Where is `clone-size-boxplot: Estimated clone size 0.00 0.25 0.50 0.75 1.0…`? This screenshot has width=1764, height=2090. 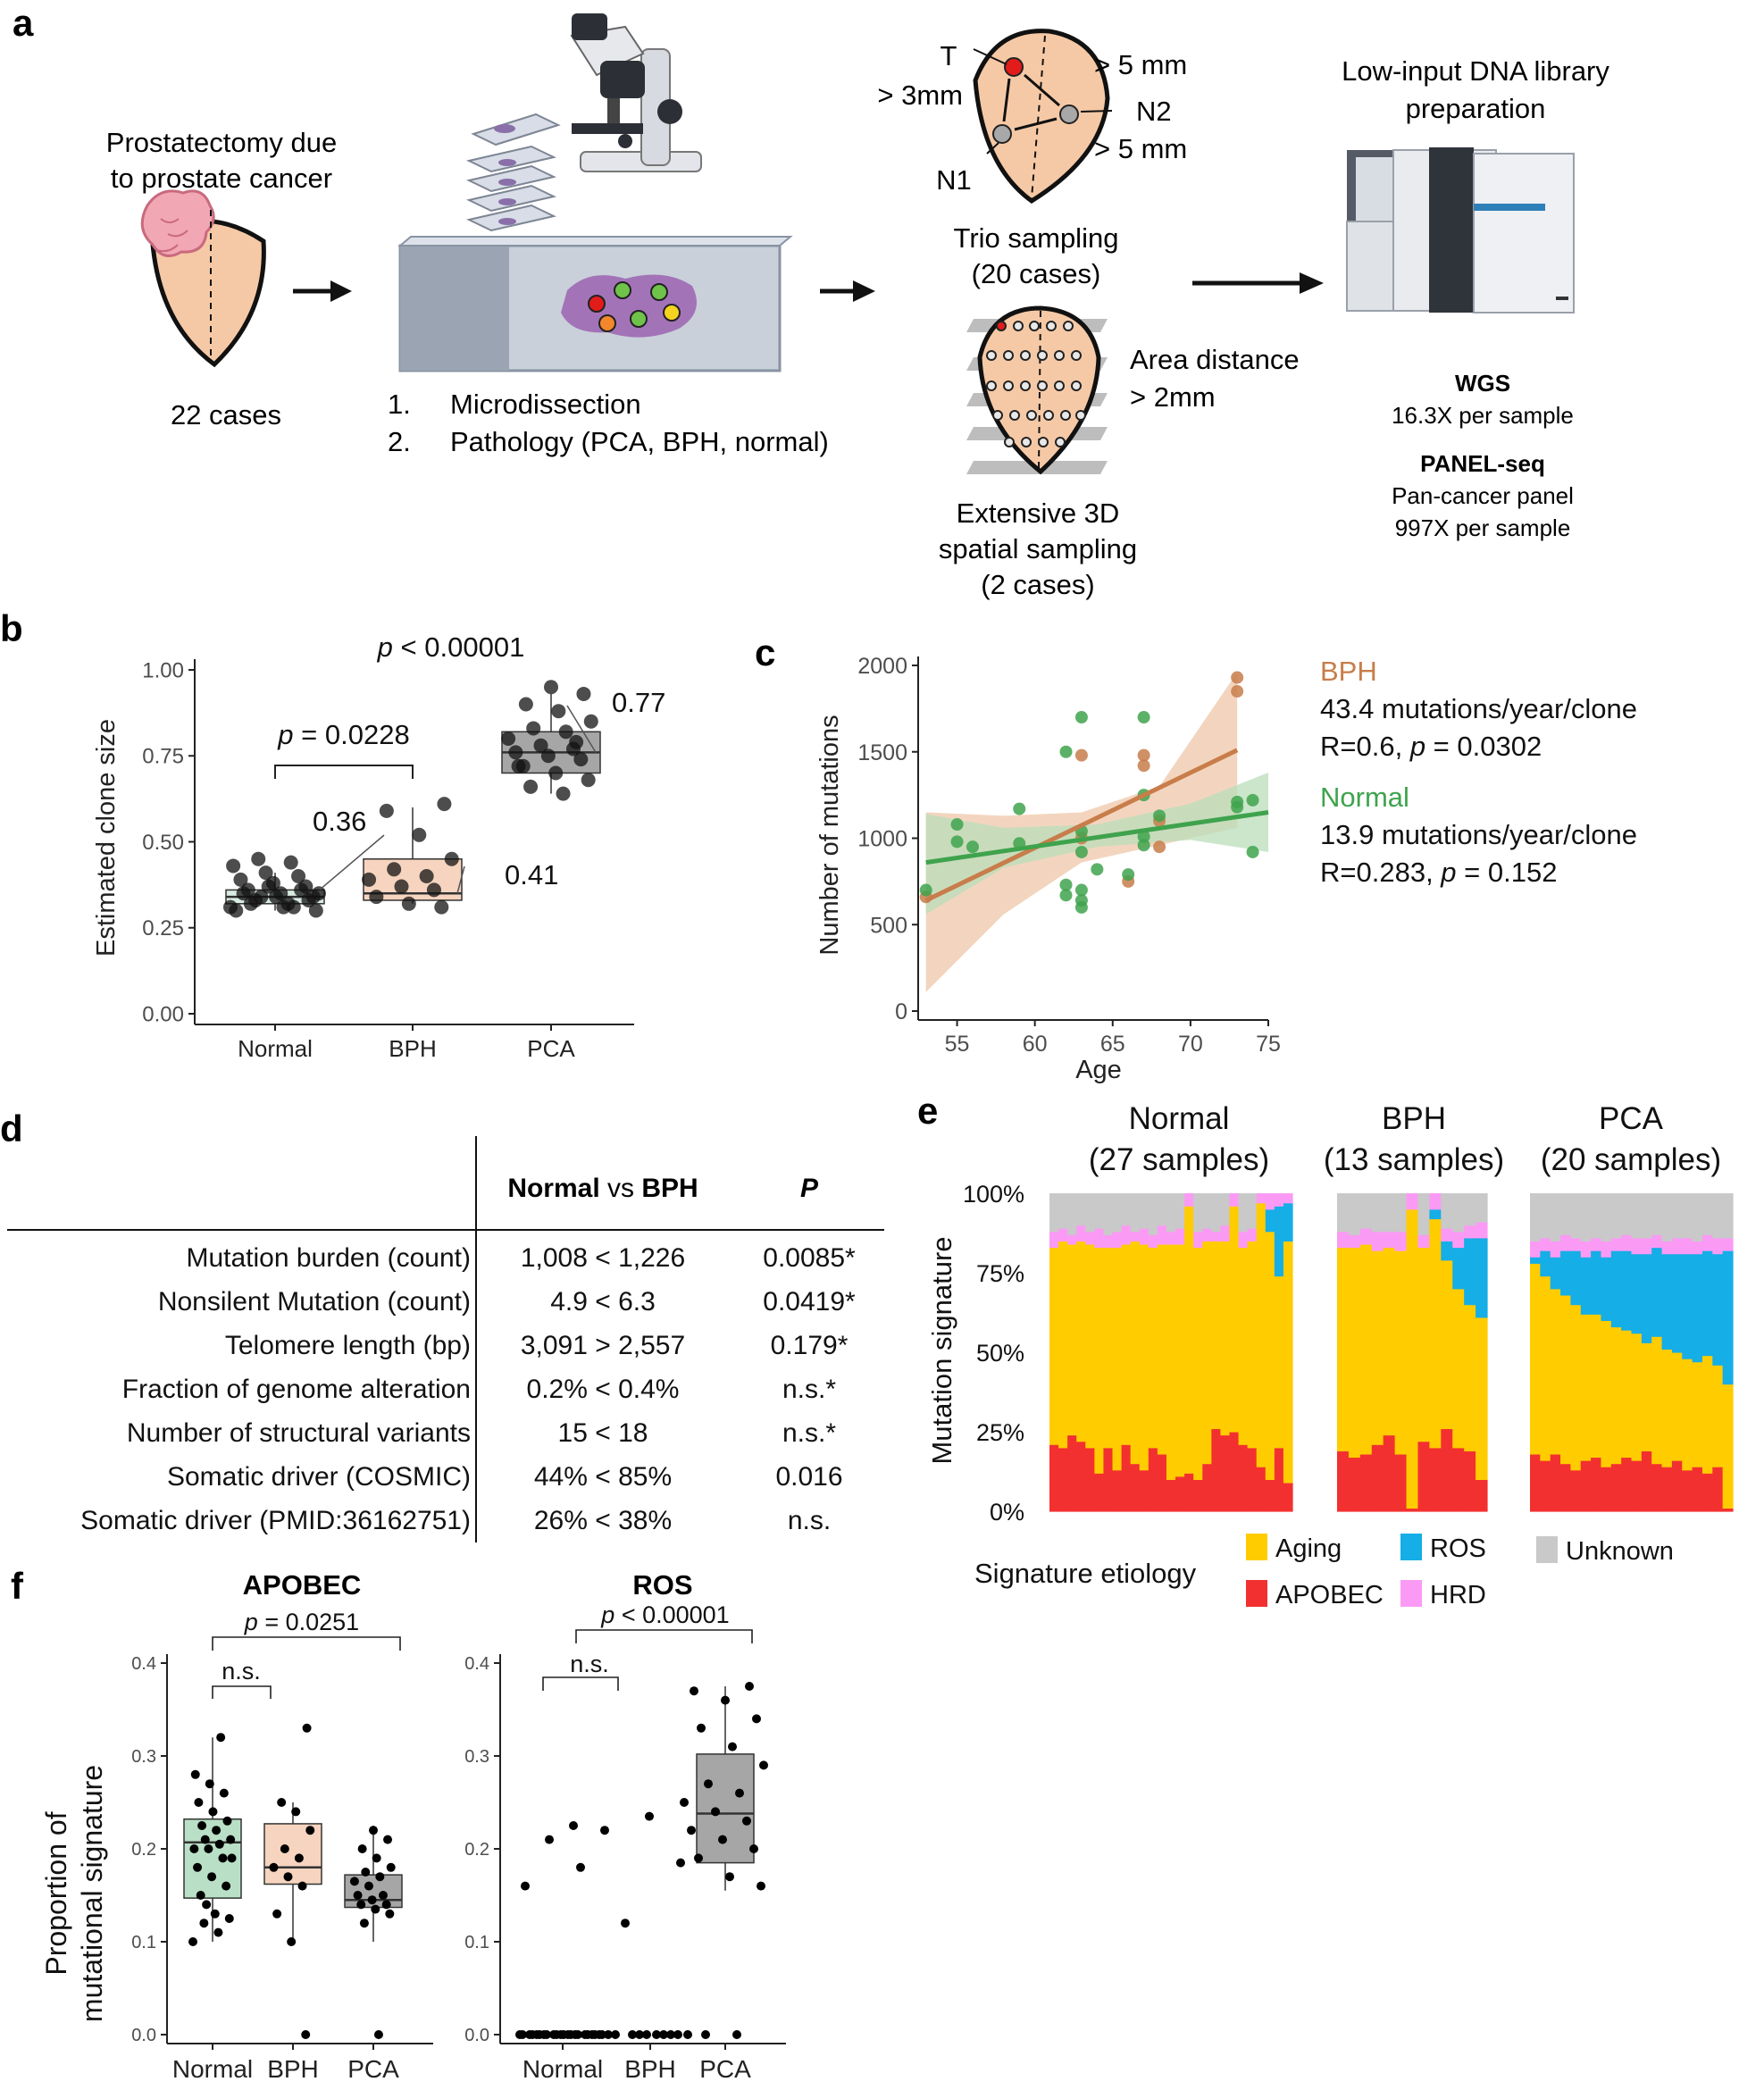 clone-size-boxplot: Estimated clone size 0.00 0.25 0.50 0.75 1.0… is located at coordinates (378, 847).